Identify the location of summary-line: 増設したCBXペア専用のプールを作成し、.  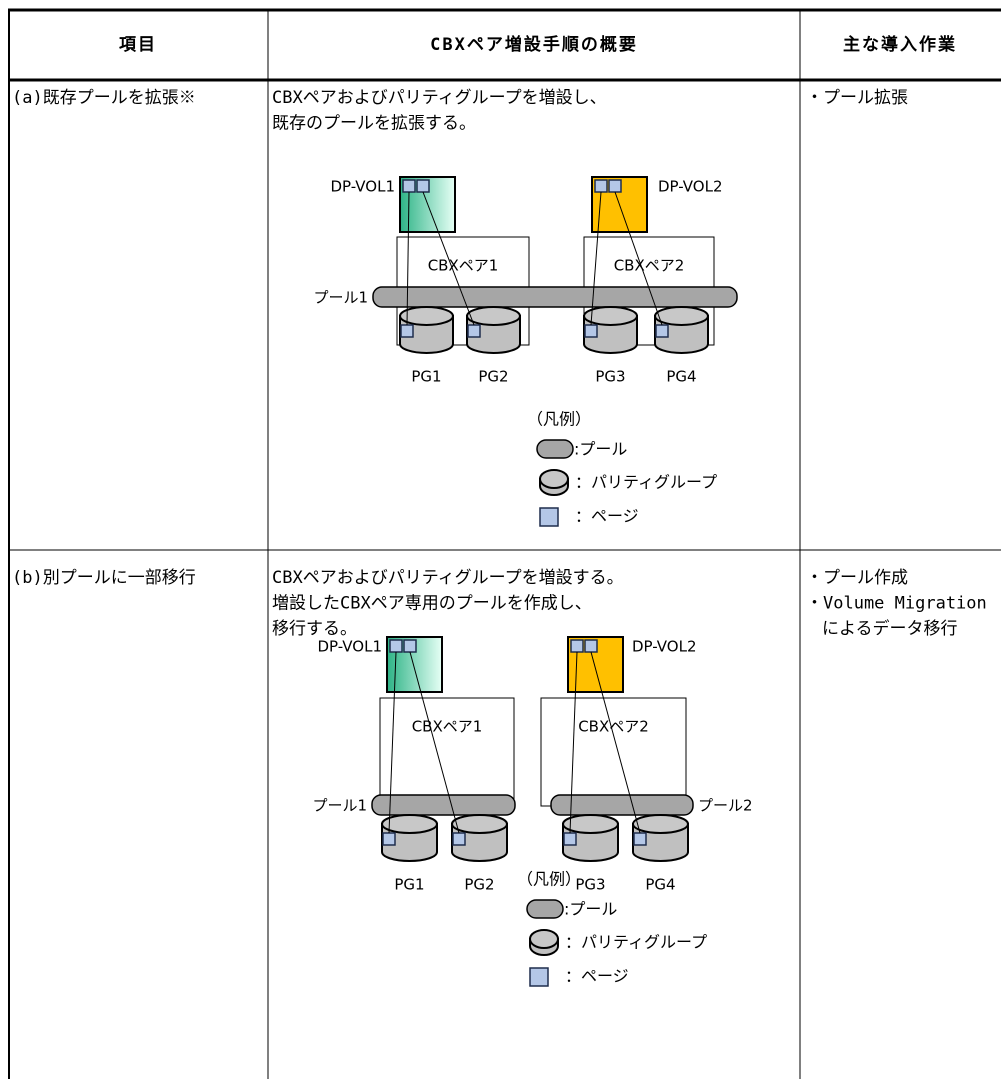
(432, 604).